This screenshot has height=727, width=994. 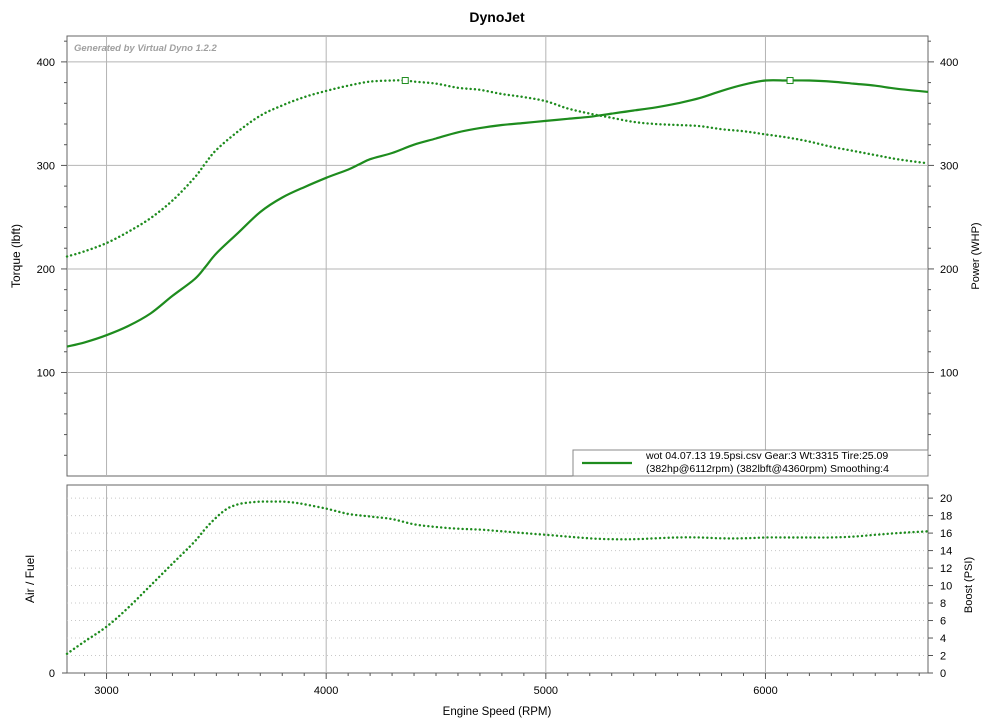 I want to click on x-axis-ticks: 3000 4000 5000 6000, so click(x=502, y=685).